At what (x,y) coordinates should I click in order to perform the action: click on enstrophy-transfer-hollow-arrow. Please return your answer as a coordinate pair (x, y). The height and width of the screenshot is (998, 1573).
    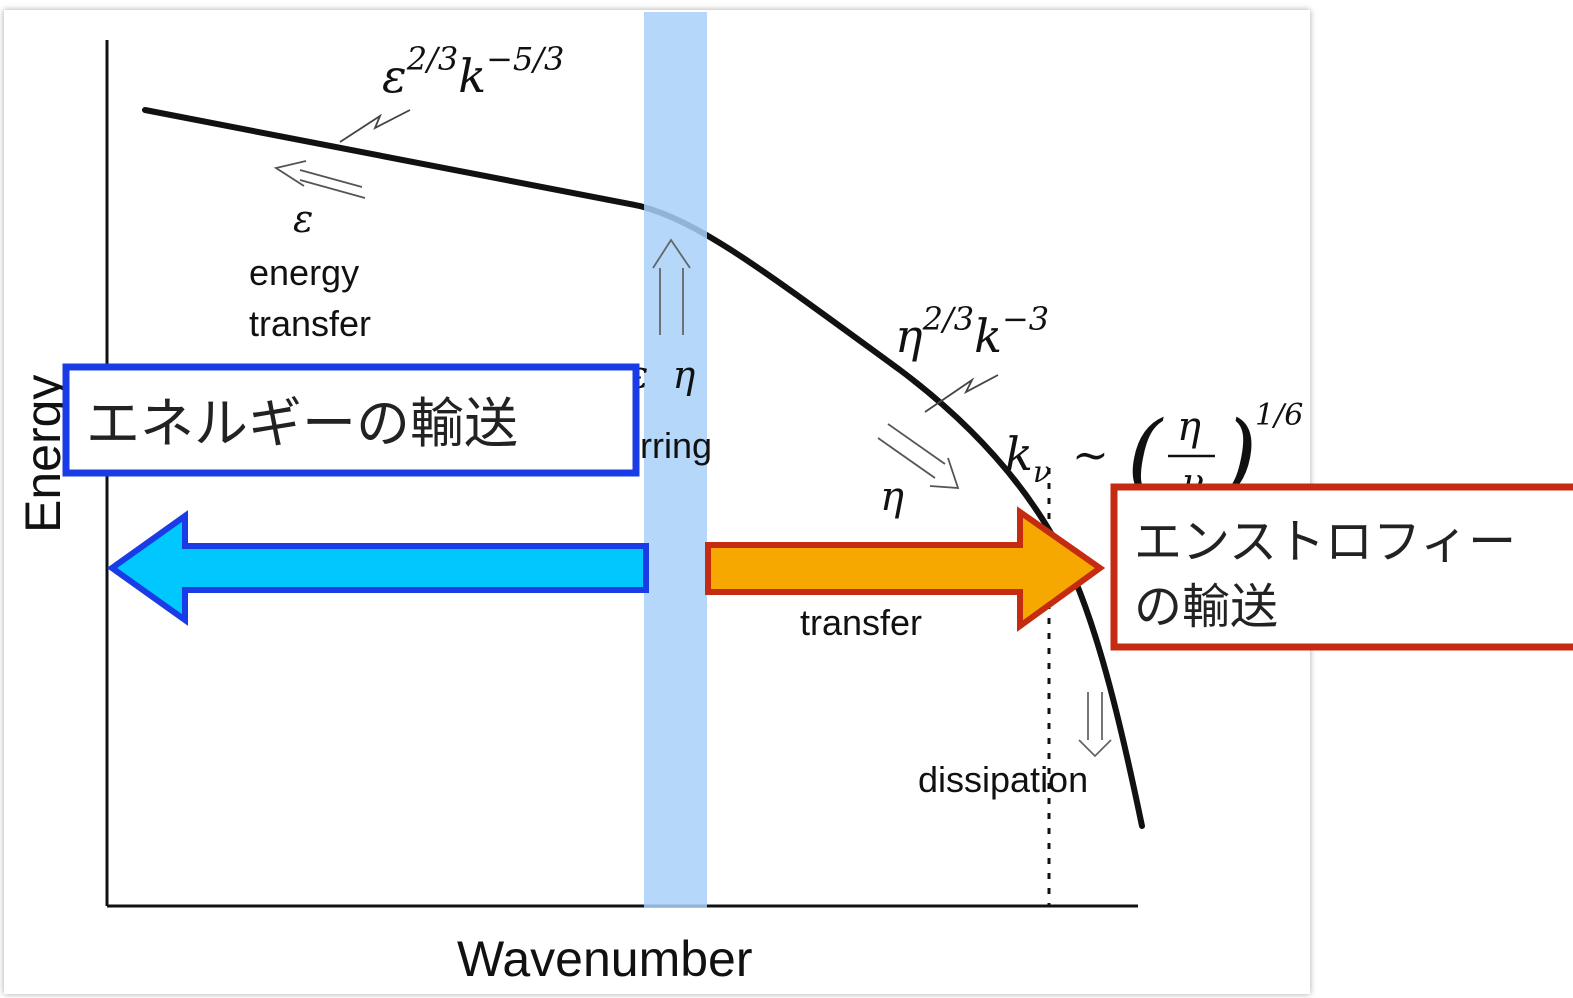
    Looking at the image, I should click on (918, 456).